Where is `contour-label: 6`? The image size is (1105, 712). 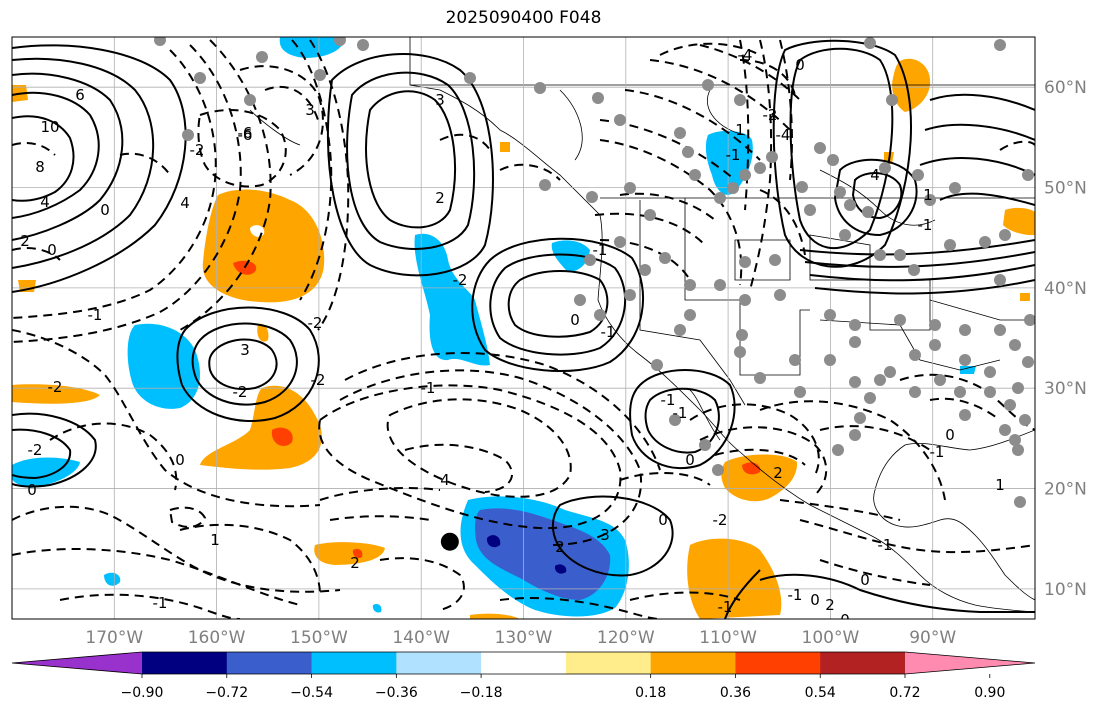
contour-label: 6 is located at coordinates (80, 95).